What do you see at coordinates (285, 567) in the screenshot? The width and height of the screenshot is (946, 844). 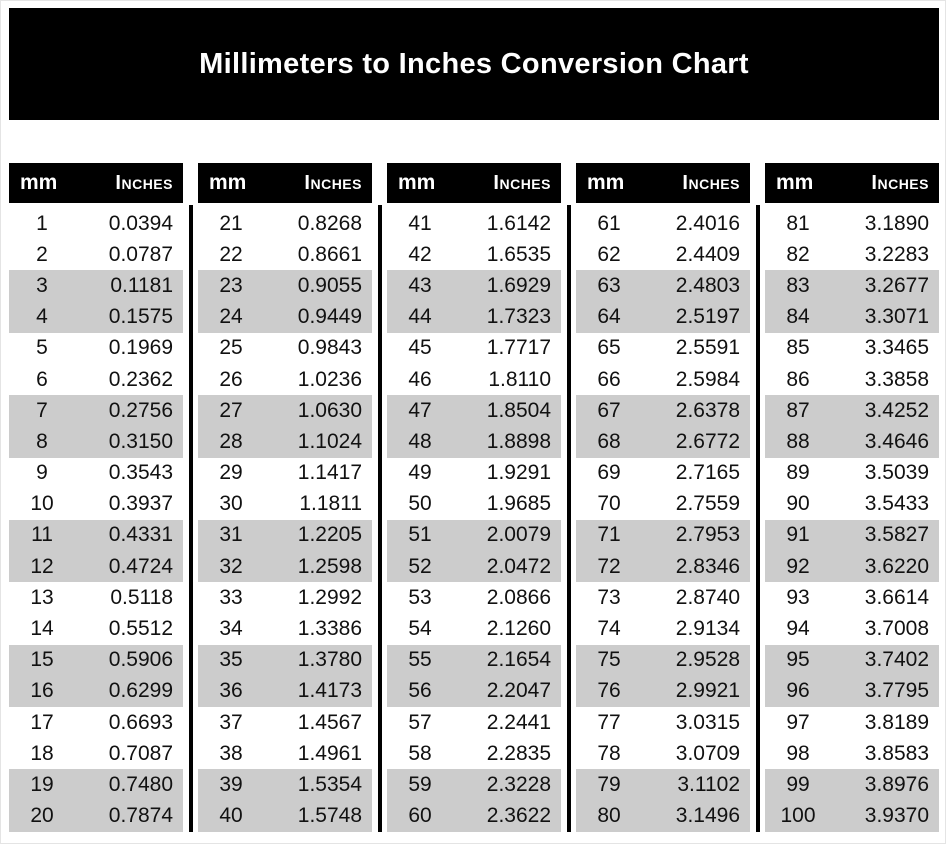 I see `table-row: 32 1.2598` at bounding box center [285, 567].